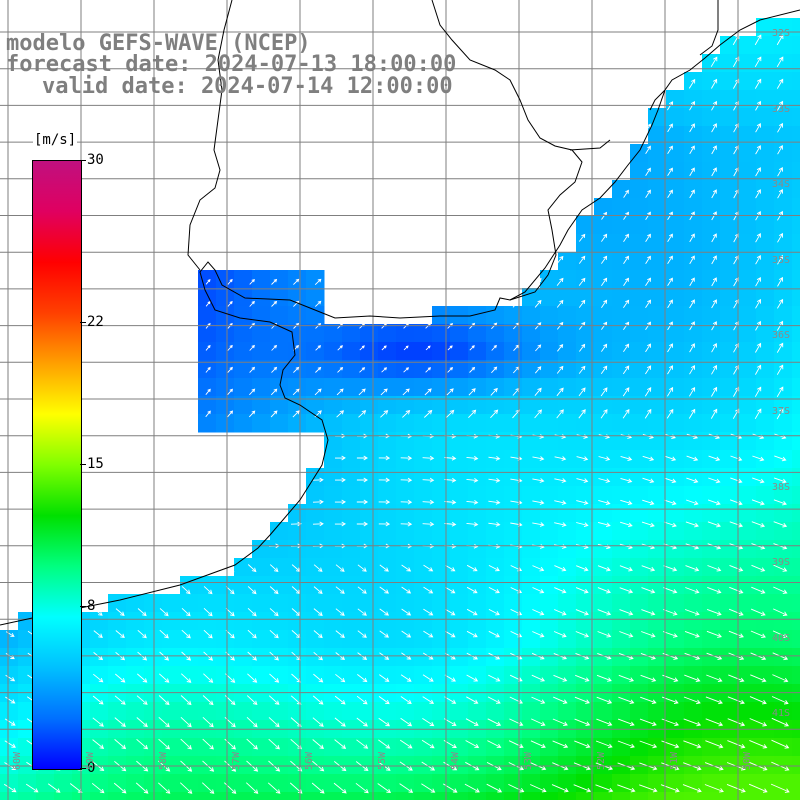 The image size is (800, 800). What do you see at coordinates (163, 760) in the screenshot?
I see `longitude-label: 58W` at bounding box center [163, 760].